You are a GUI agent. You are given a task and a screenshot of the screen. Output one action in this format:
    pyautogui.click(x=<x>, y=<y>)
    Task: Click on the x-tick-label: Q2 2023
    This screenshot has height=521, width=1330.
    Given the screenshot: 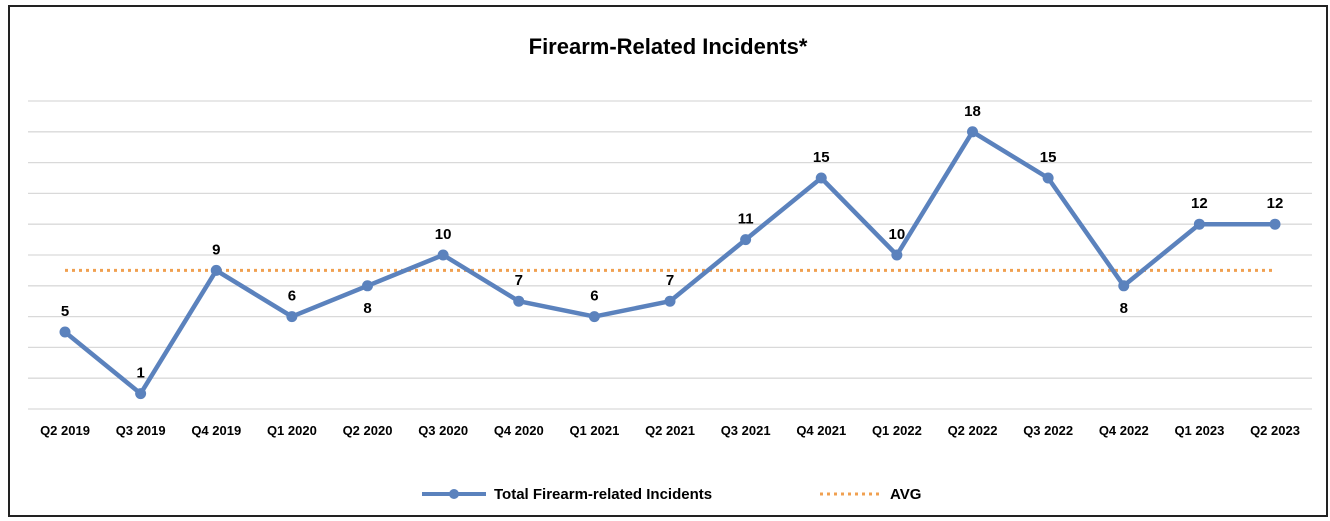 What is the action you would take?
    pyautogui.click(x=1275, y=430)
    